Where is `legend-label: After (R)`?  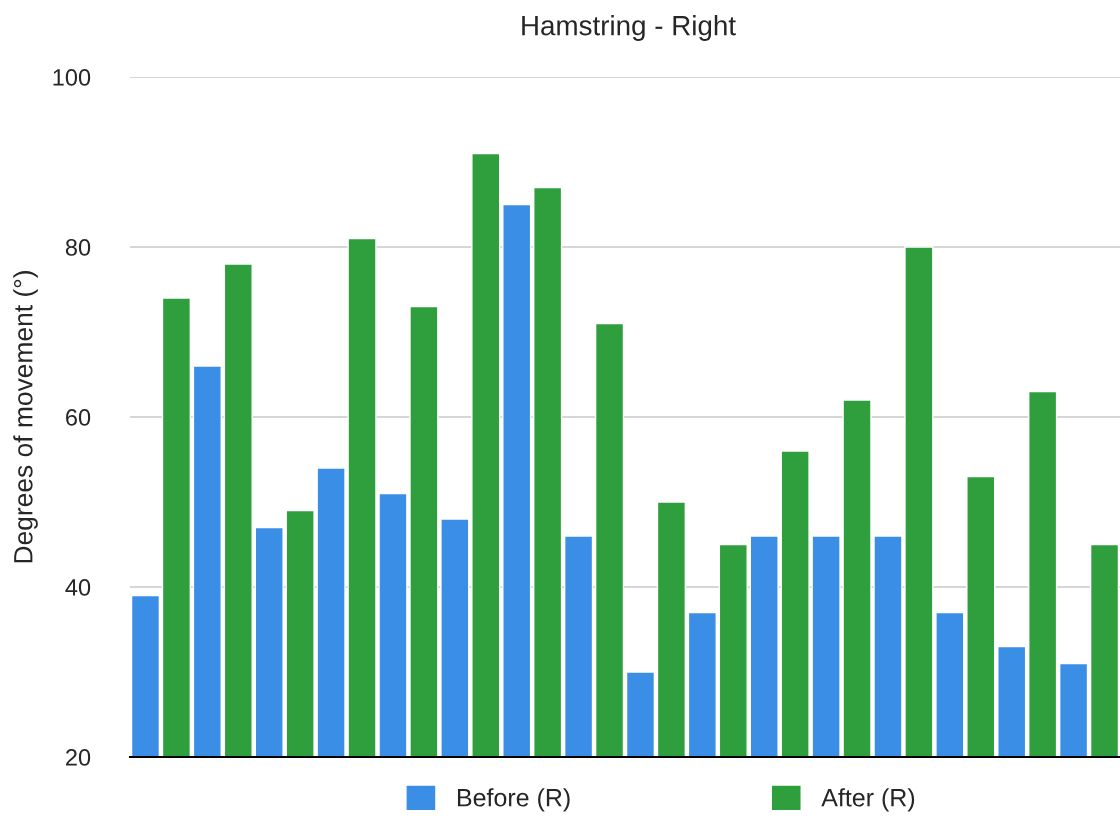
legend-label: After (R) is located at coordinates (868, 800).